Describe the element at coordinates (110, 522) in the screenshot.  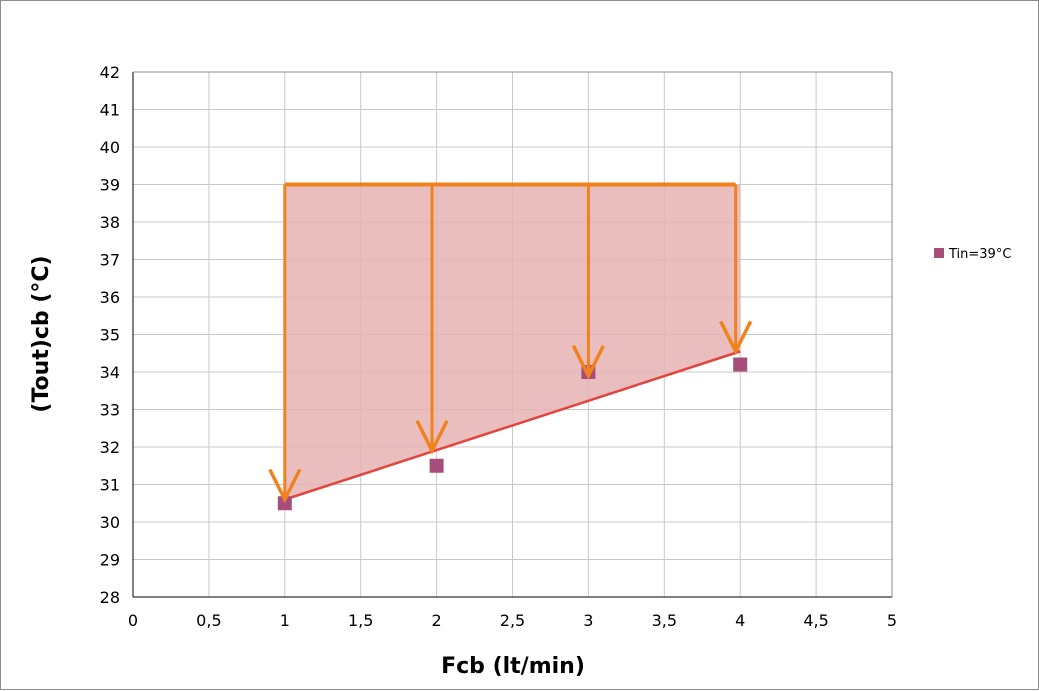
I see `y-tick-label: 30` at that location.